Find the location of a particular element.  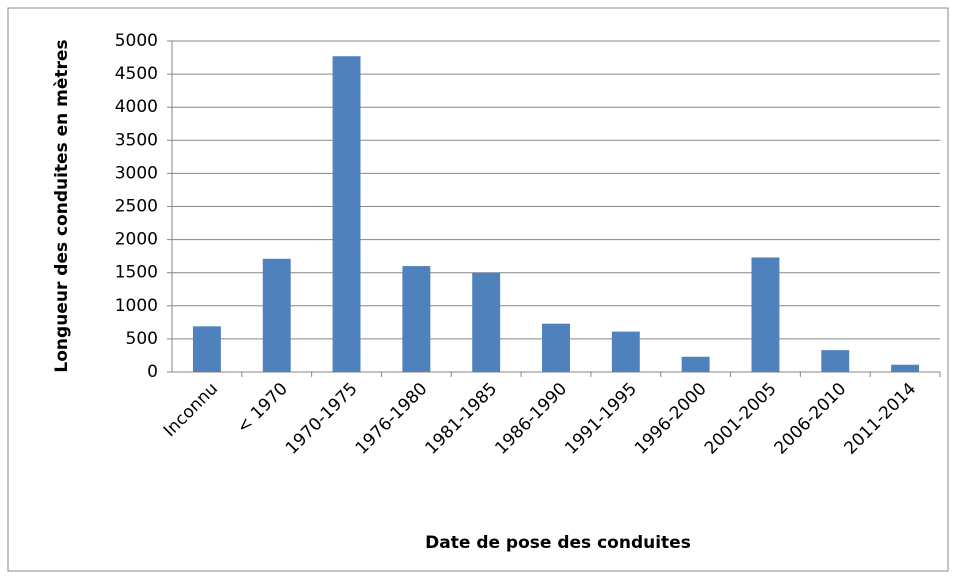

y-tick-label: 5000 is located at coordinates (136, 41).